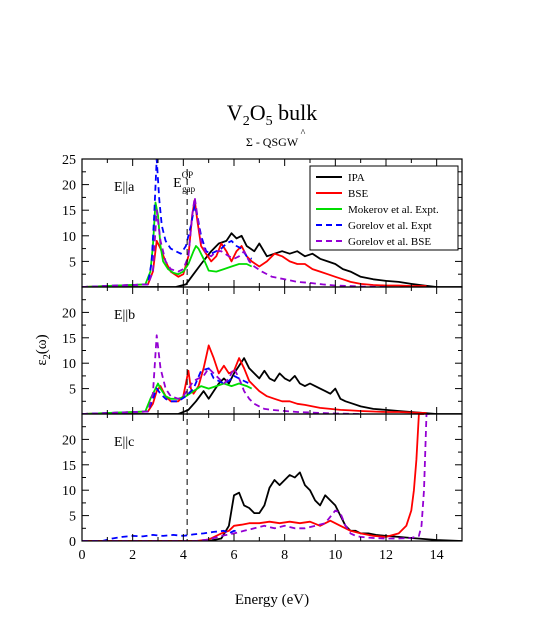  Describe the element at coordinates (183, 555) in the screenshot. I see `x-tick-label: 4` at that location.